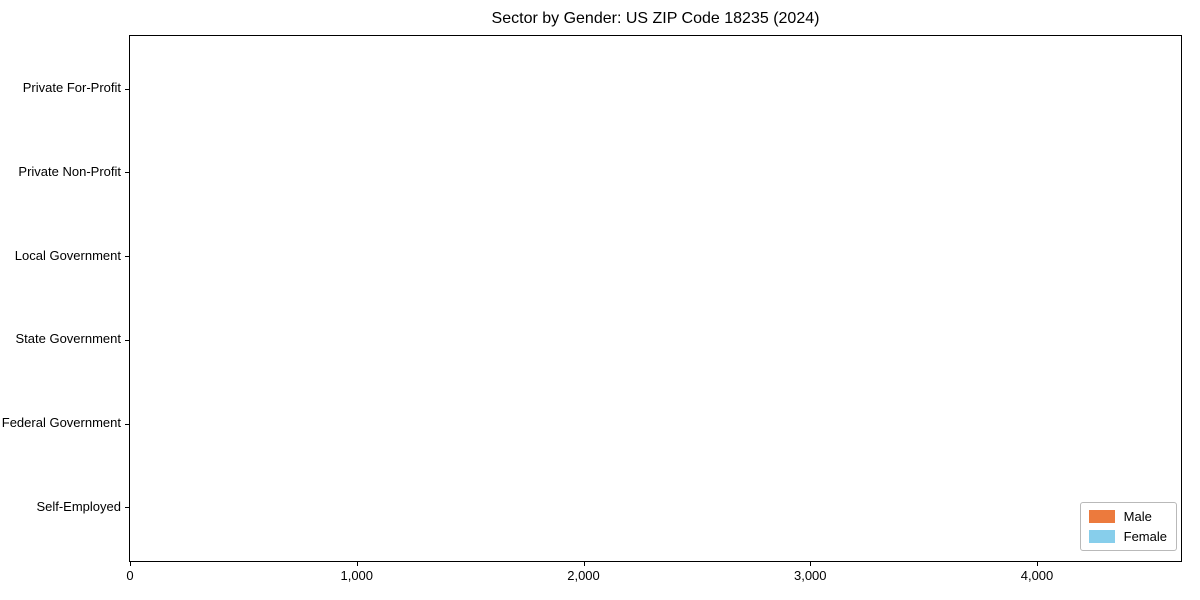  I want to click on legend-swatch-female, so click(1101, 536).